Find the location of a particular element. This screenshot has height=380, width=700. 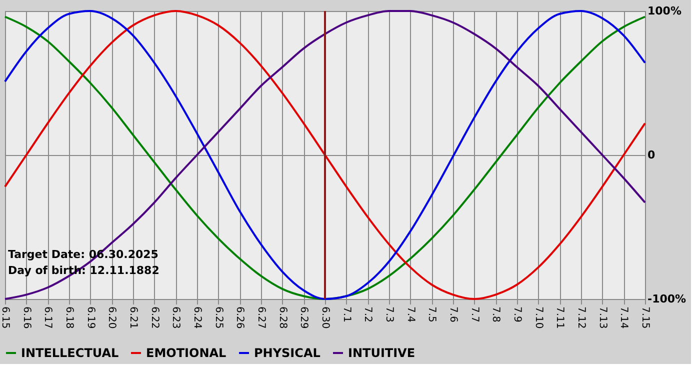

x-tick-label: 7.14 is located at coordinates (624, 317).